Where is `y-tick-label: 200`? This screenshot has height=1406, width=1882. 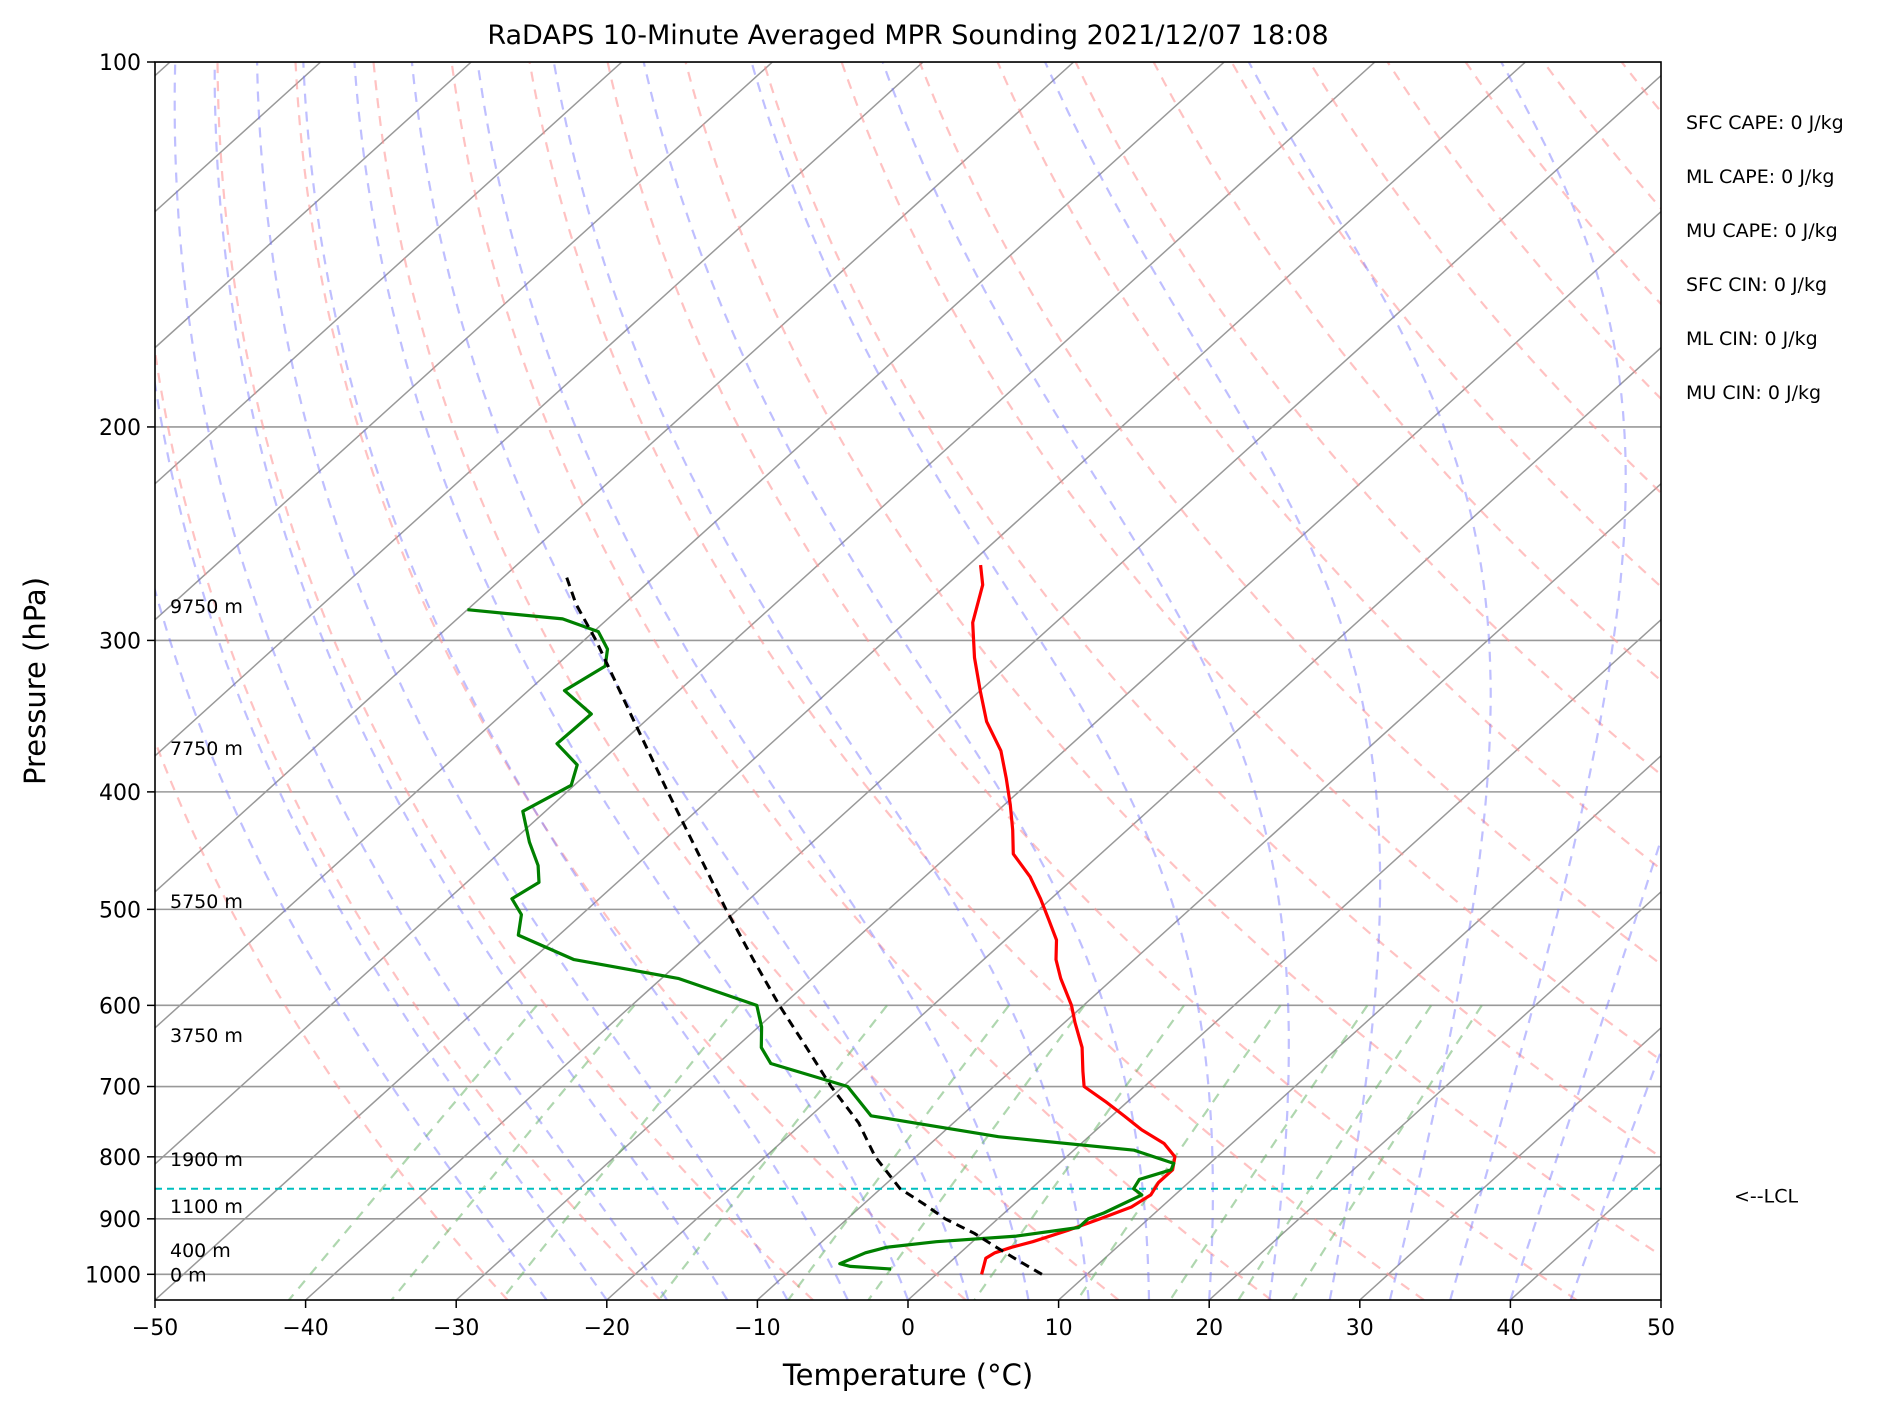
y-tick-label: 200 is located at coordinates (120, 428).